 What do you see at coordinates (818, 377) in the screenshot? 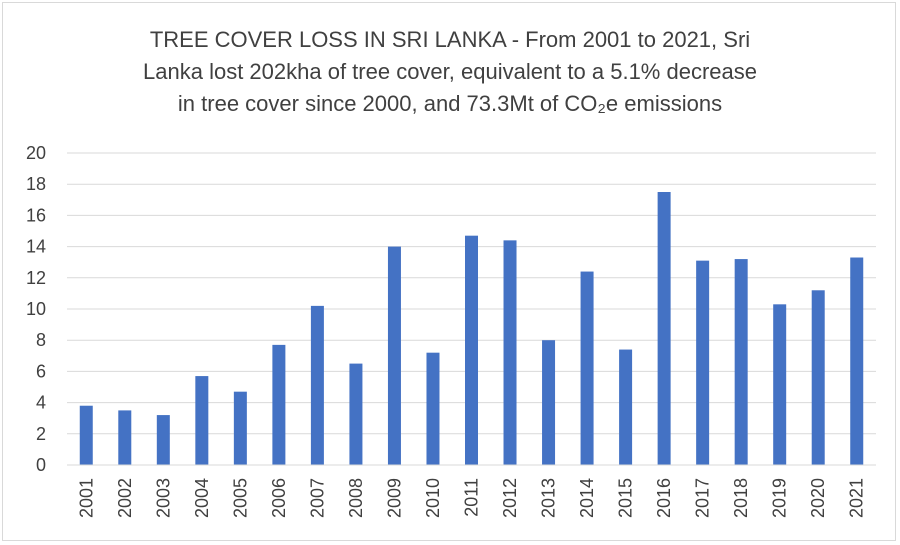
I see `bar-2020` at bounding box center [818, 377].